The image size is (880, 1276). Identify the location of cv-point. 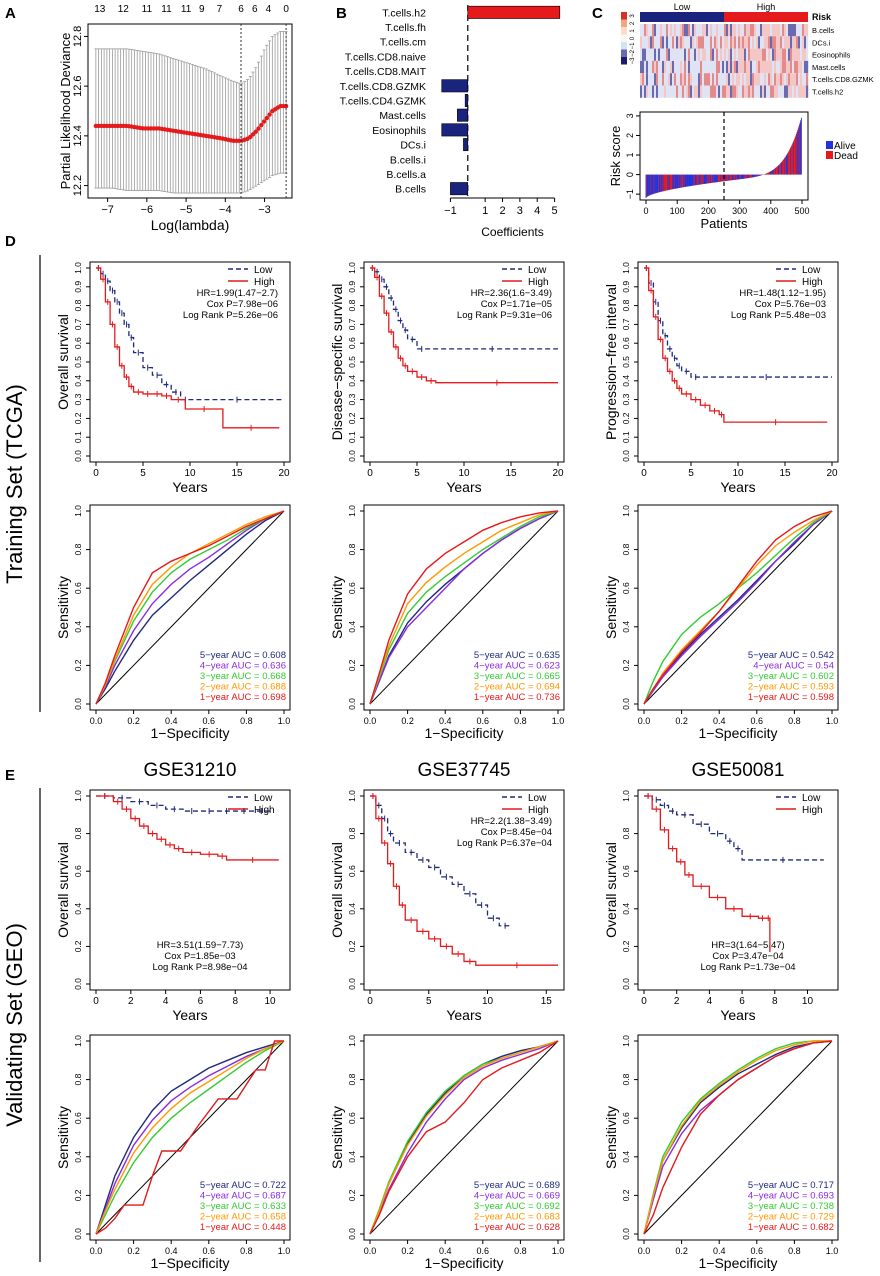
(264, 121).